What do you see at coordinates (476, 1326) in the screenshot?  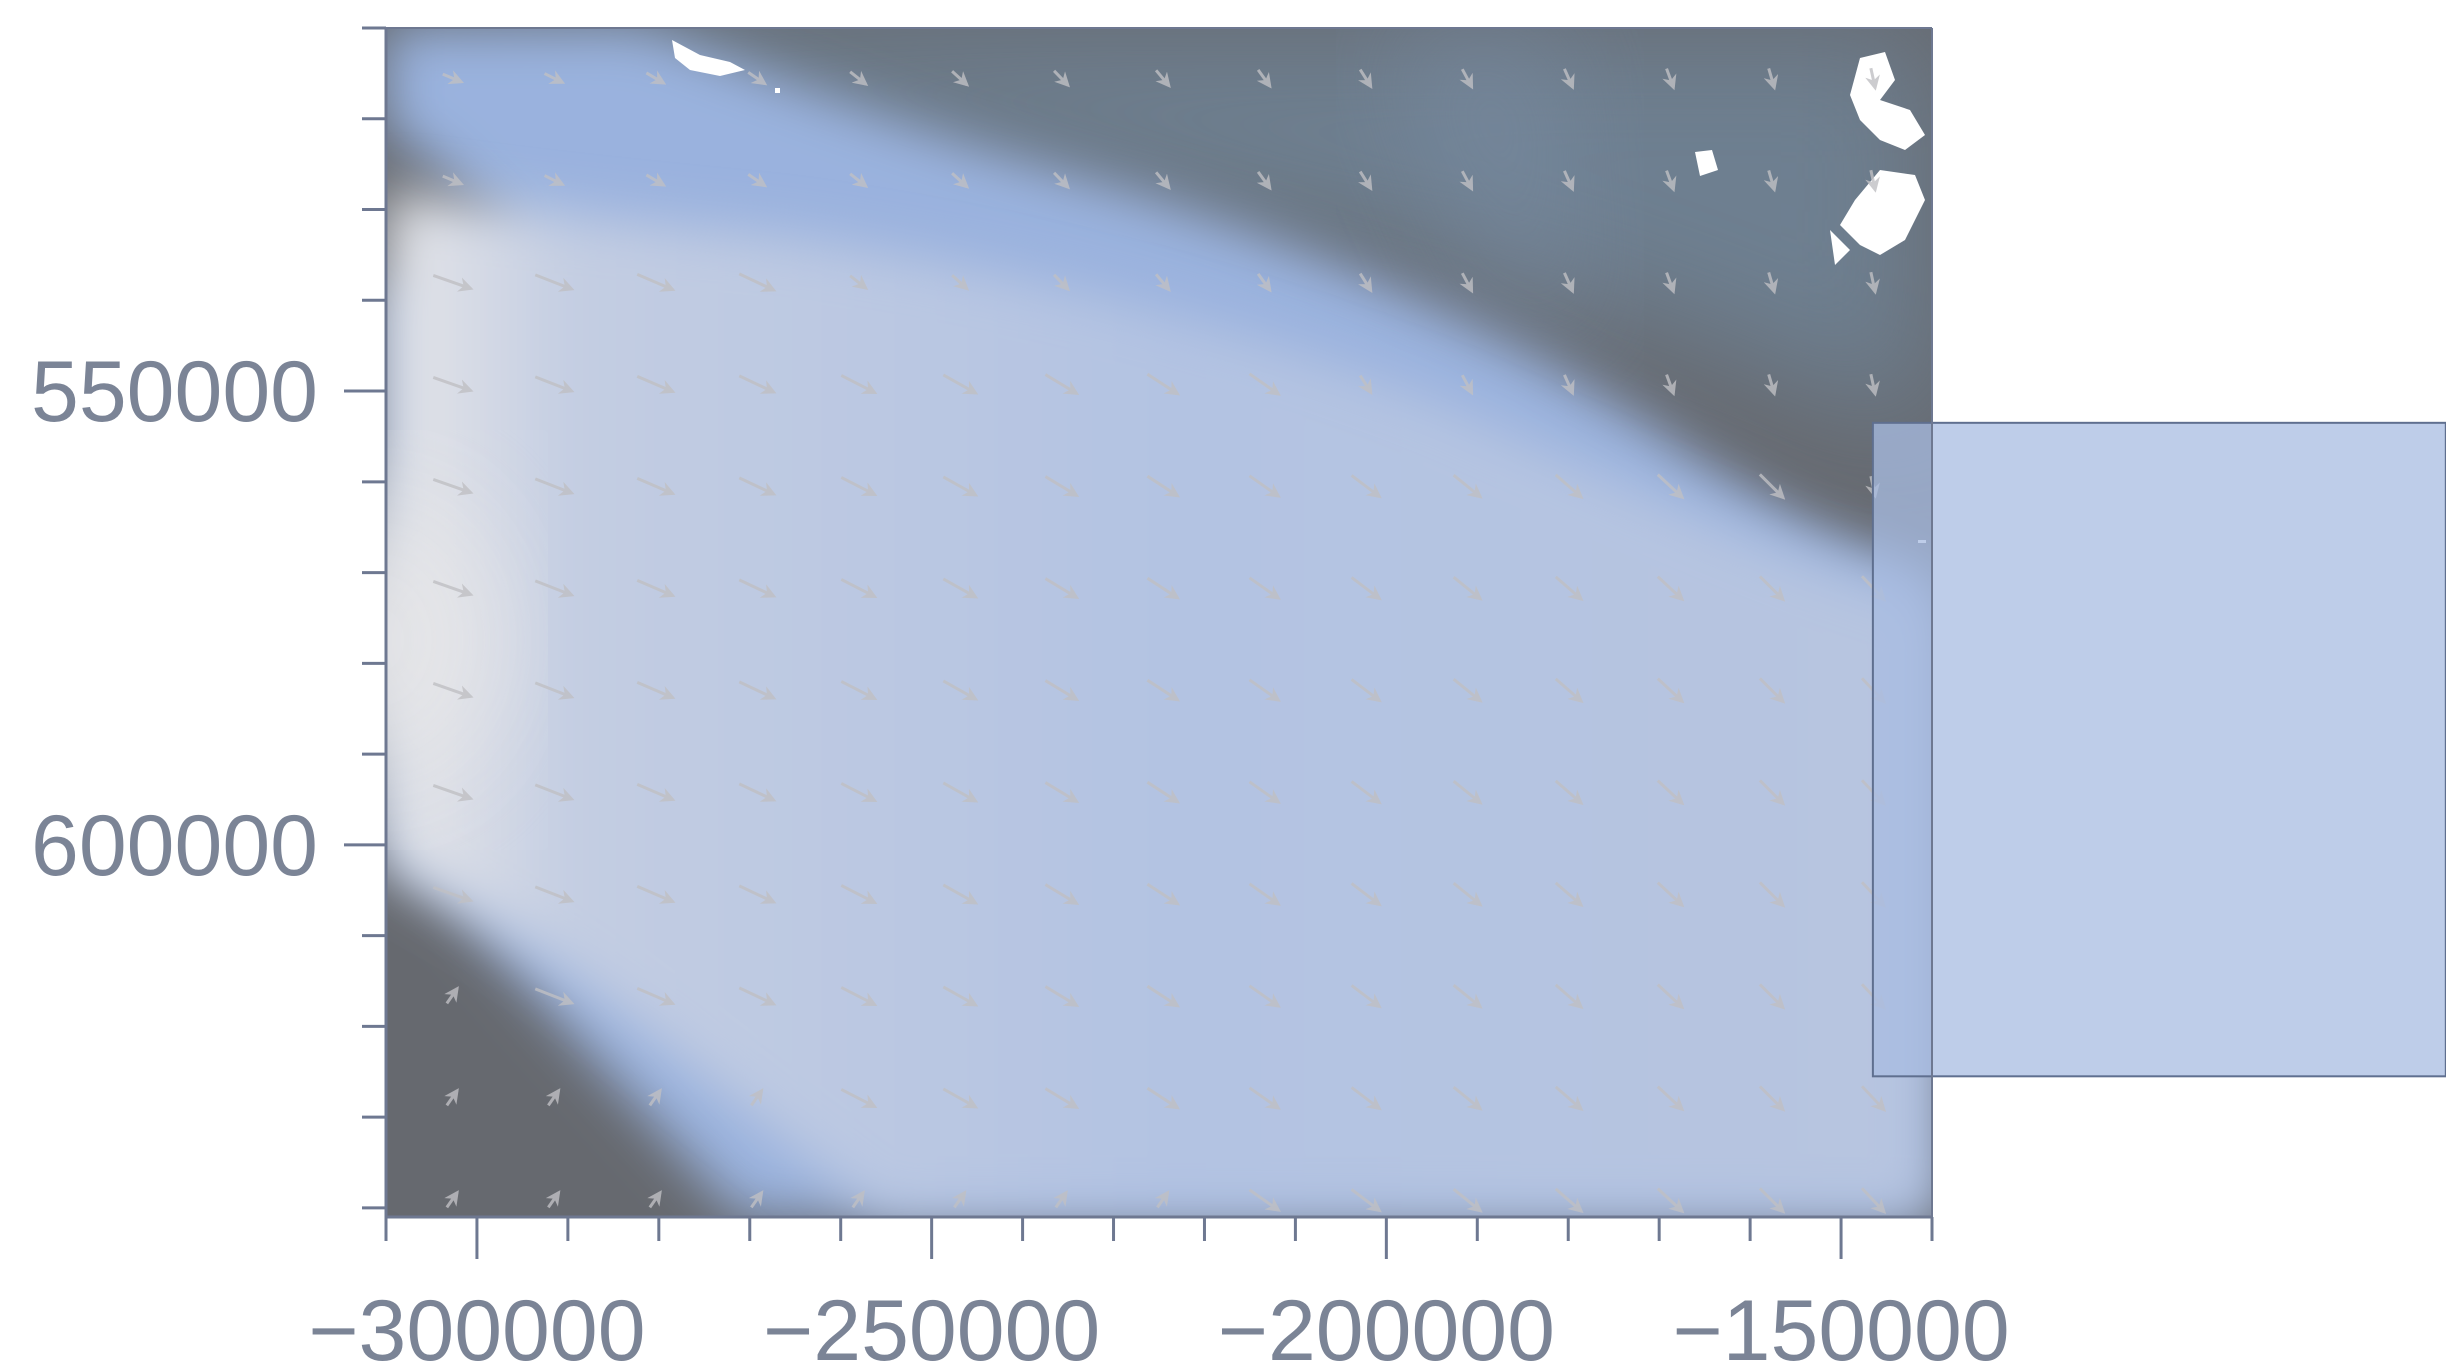 I see `x-tick-label: −300000` at bounding box center [476, 1326].